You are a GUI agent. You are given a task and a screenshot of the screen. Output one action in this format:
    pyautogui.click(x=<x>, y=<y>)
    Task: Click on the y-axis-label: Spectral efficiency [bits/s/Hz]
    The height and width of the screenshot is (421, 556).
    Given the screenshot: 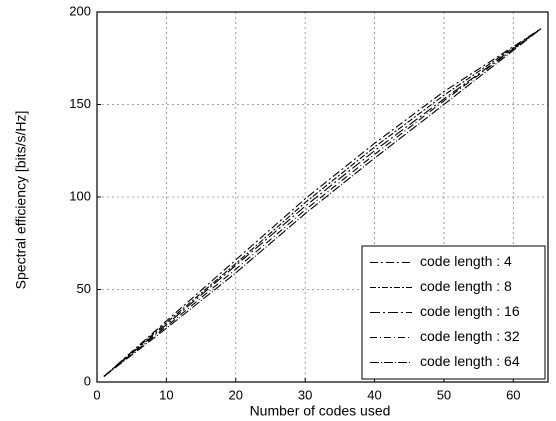 What is the action you would take?
    pyautogui.click(x=21, y=200)
    